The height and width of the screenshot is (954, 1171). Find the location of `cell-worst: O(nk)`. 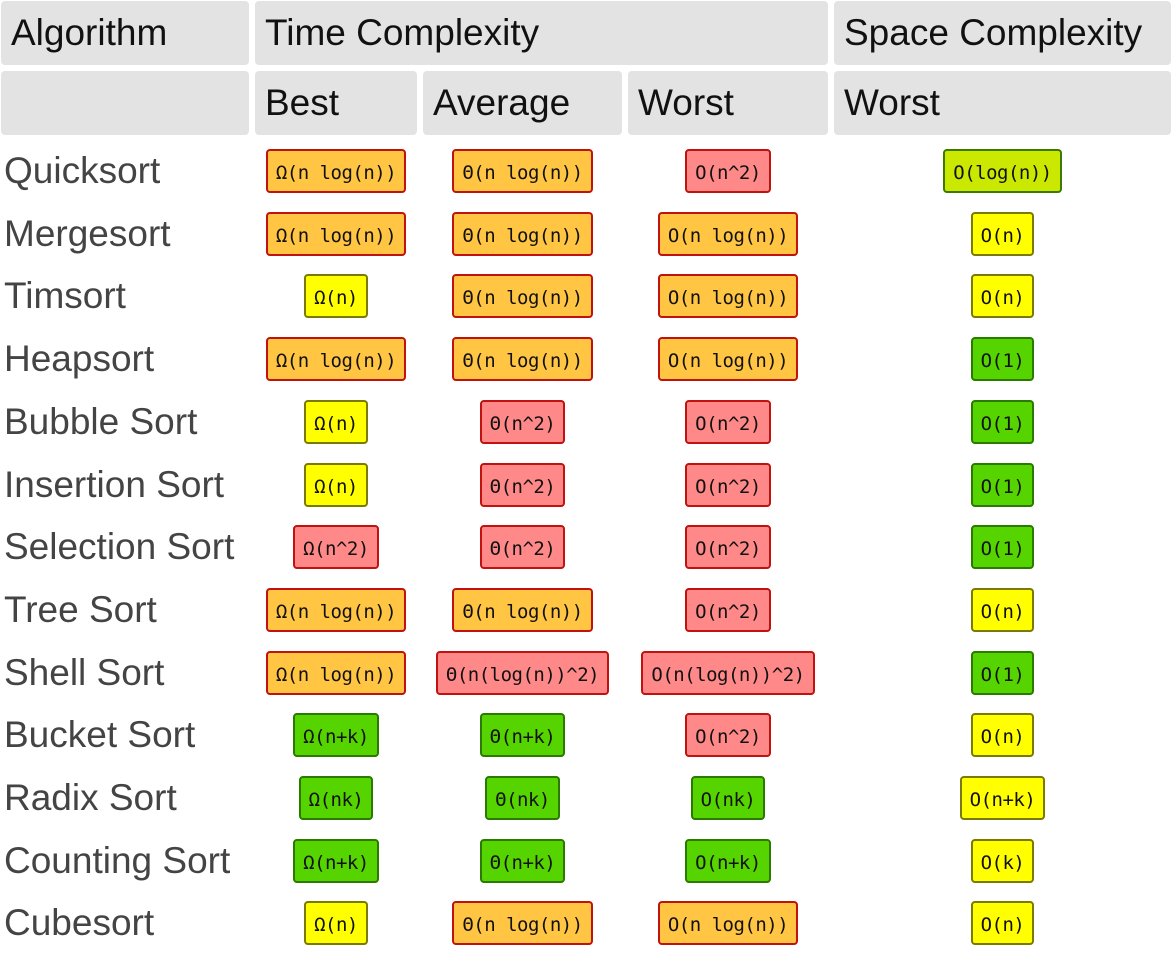

cell-worst: O(nk) is located at coordinates (728, 798).